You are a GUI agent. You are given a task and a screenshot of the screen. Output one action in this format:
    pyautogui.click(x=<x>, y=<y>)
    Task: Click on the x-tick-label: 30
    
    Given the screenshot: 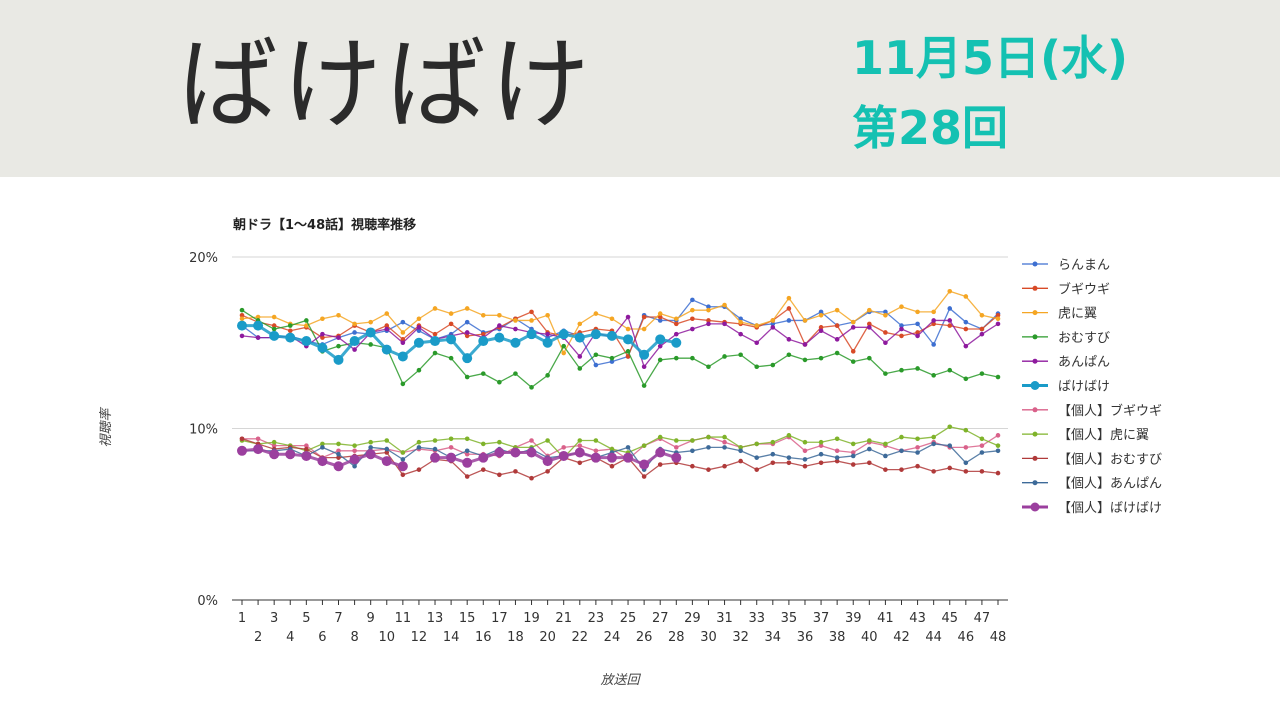 What is the action you would take?
    pyautogui.click(x=708, y=637)
    